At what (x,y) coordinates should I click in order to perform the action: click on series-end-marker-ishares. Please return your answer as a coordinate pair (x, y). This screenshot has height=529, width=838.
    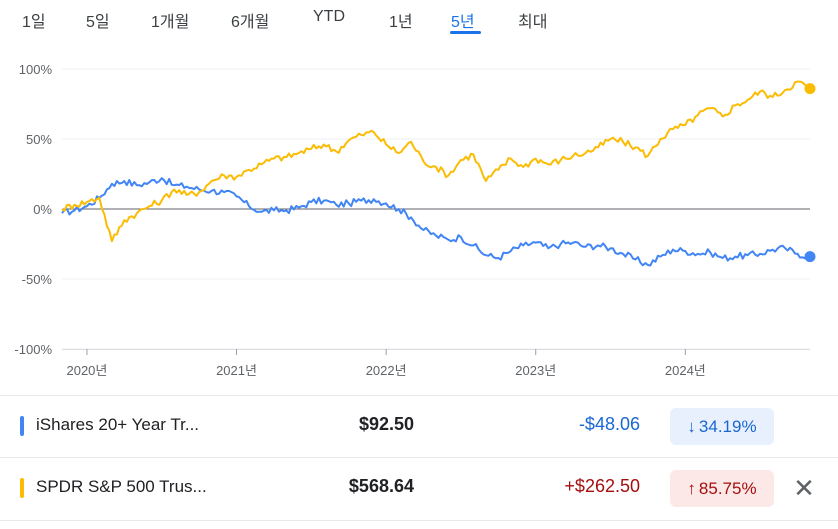
    Looking at the image, I should click on (810, 257).